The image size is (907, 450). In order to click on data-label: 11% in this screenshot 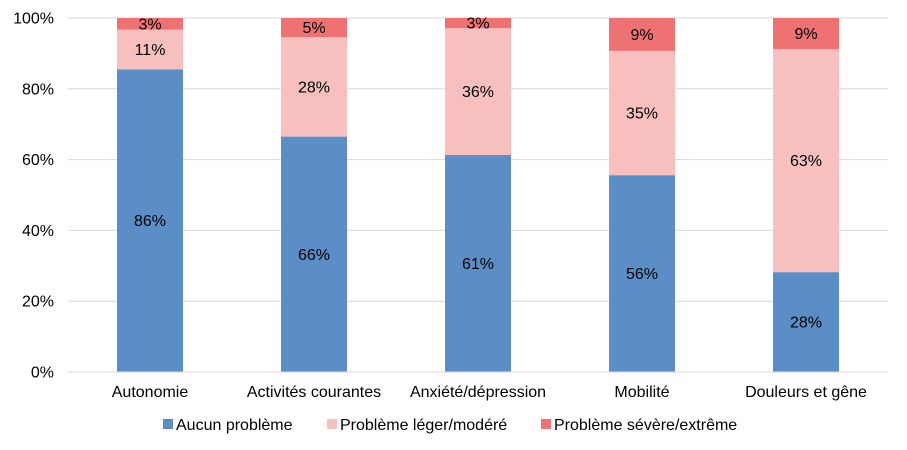, I will do `click(150, 50)`.